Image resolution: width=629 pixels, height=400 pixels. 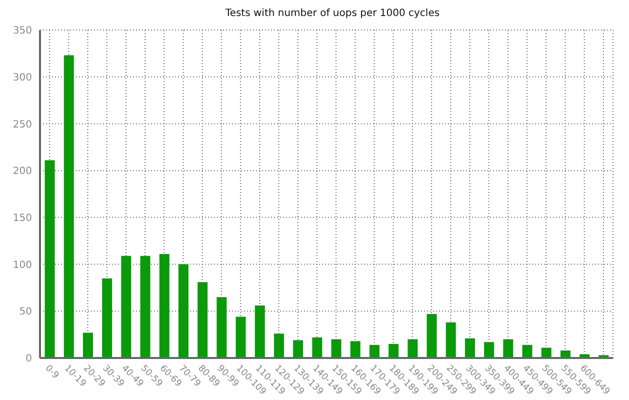 I want to click on y-tick-label: 200, so click(x=22, y=172).